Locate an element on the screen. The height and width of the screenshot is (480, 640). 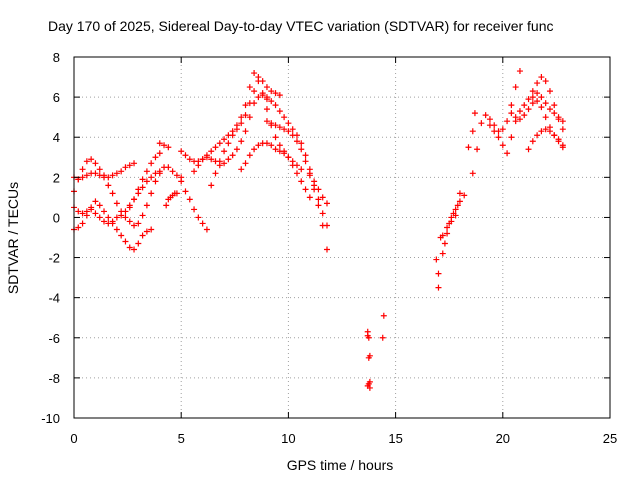
x-tick-label: 10 is located at coordinates (288, 438).